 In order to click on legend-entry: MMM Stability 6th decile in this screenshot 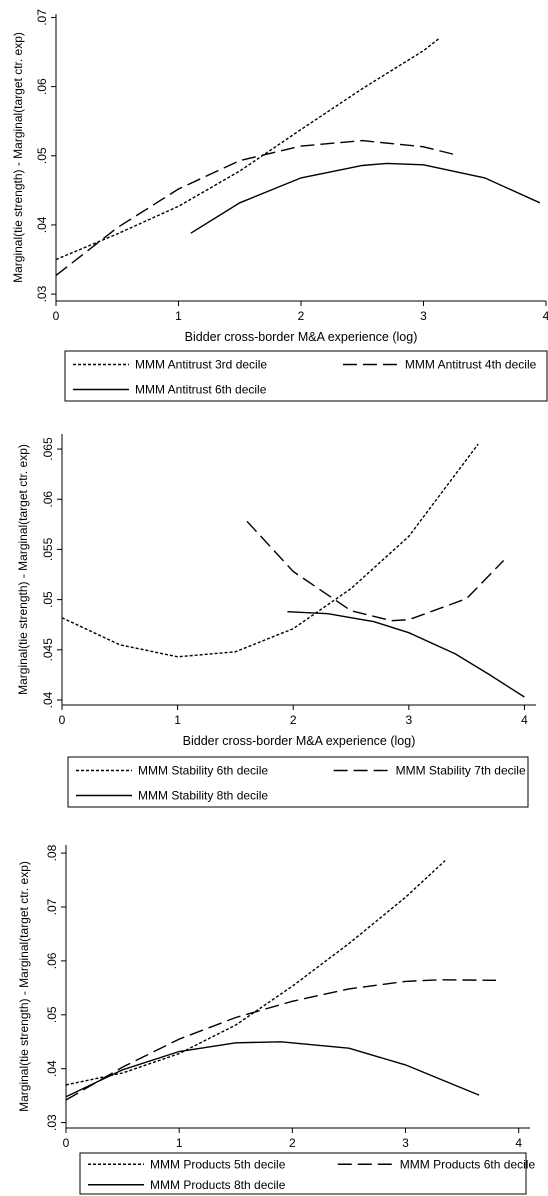, I will do `click(203, 771)`.